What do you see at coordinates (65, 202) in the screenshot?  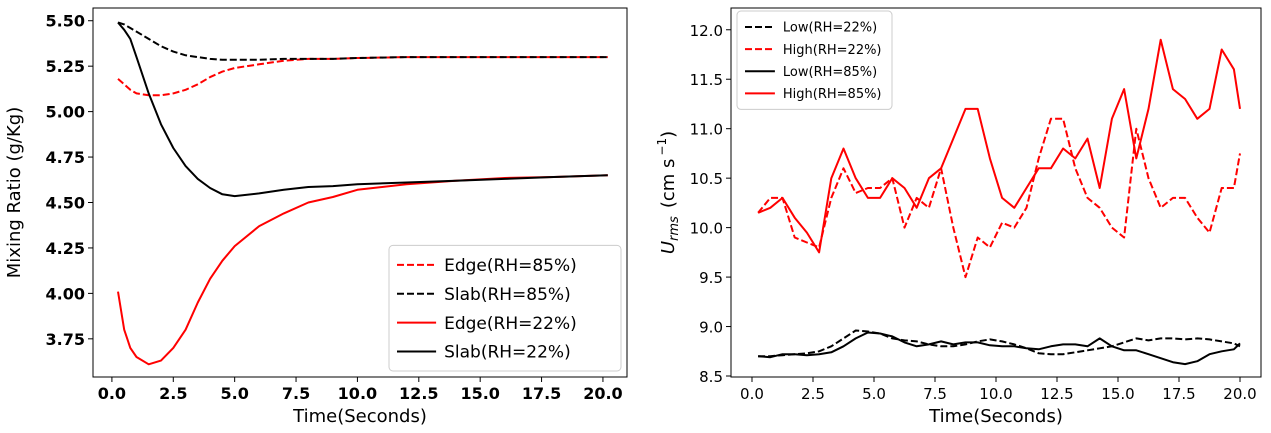 I see `y-tick-label: 4.50` at bounding box center [65, 202].